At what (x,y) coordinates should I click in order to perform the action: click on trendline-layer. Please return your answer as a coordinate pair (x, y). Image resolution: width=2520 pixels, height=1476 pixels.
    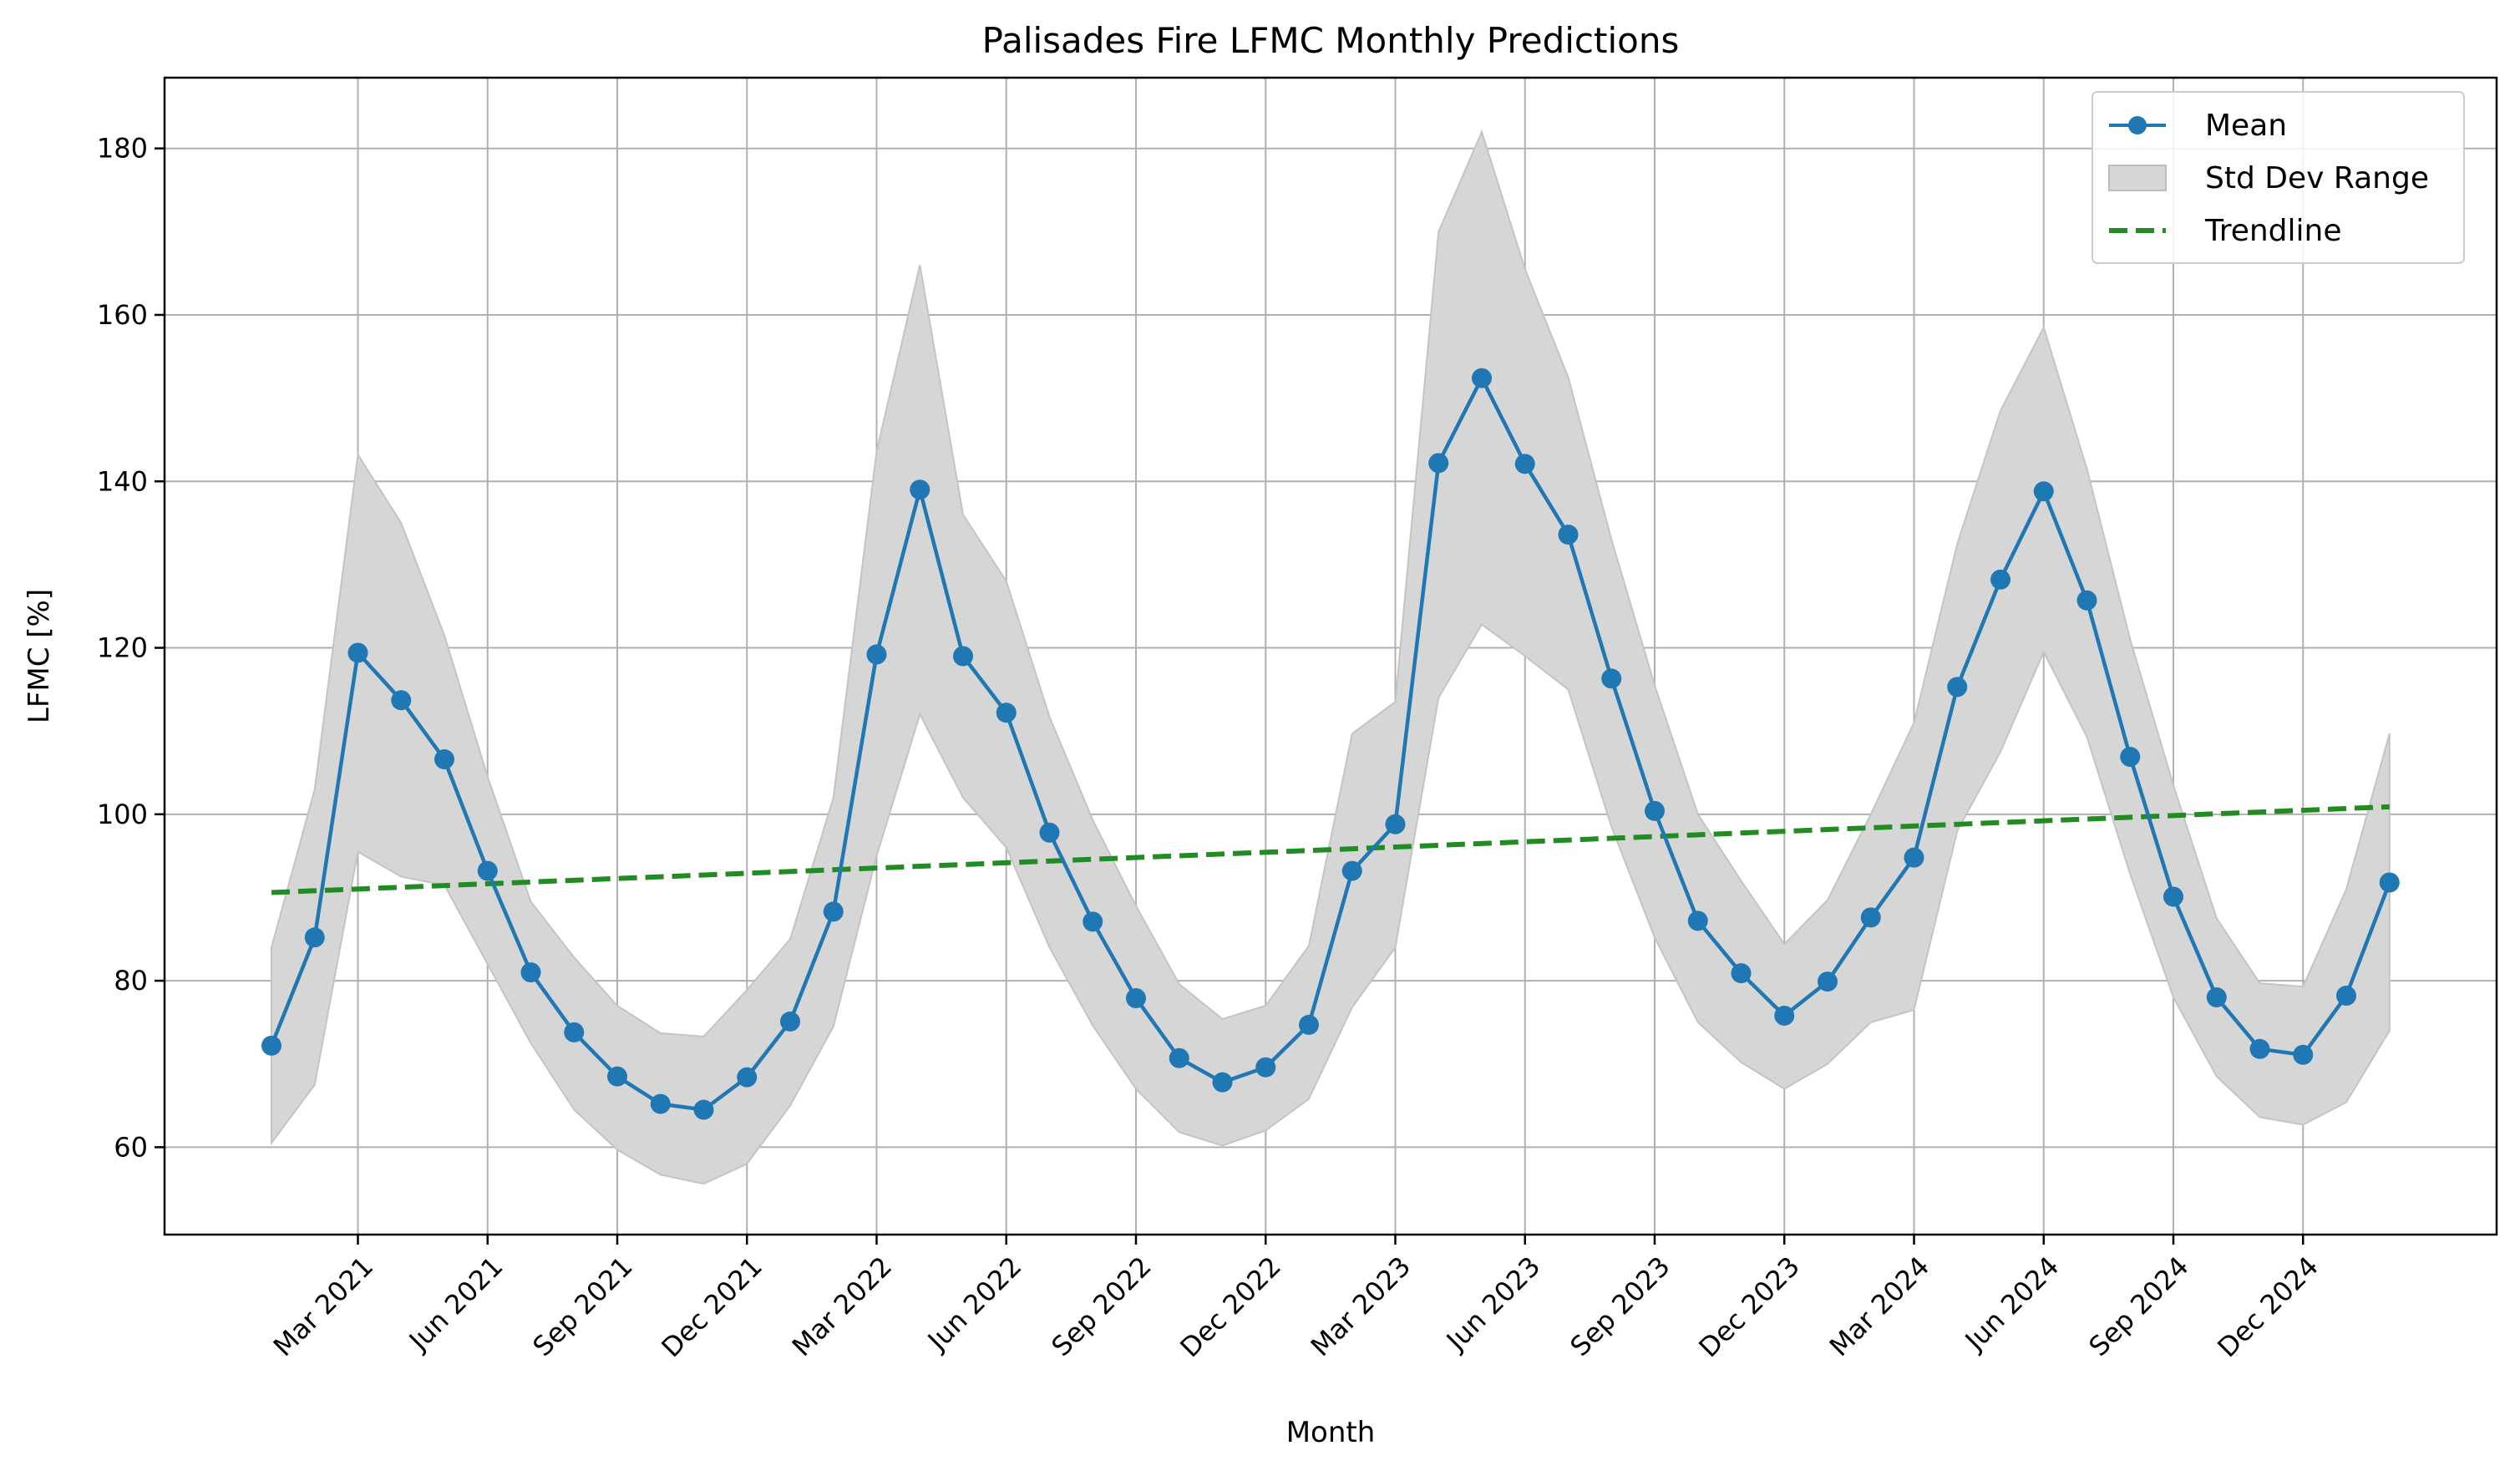
    Looking at the image, I should click on (1330, 850).